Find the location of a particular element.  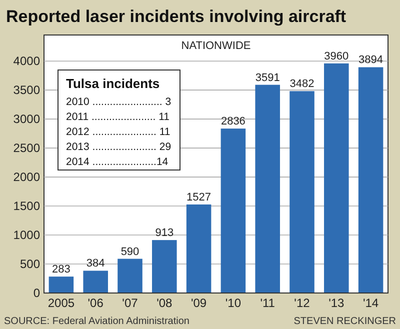

data-label: 2836 is located at coordinates (233, 122).